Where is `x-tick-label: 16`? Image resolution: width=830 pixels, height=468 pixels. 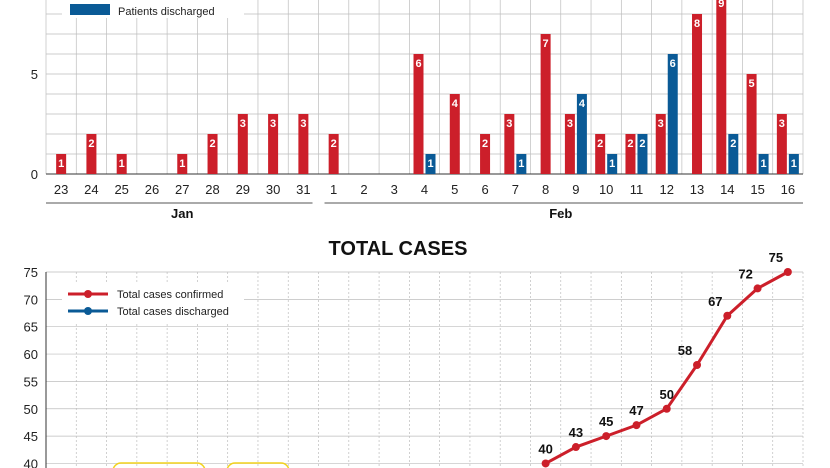 x-tick-label: 16 is located at coordinates (788, 189).